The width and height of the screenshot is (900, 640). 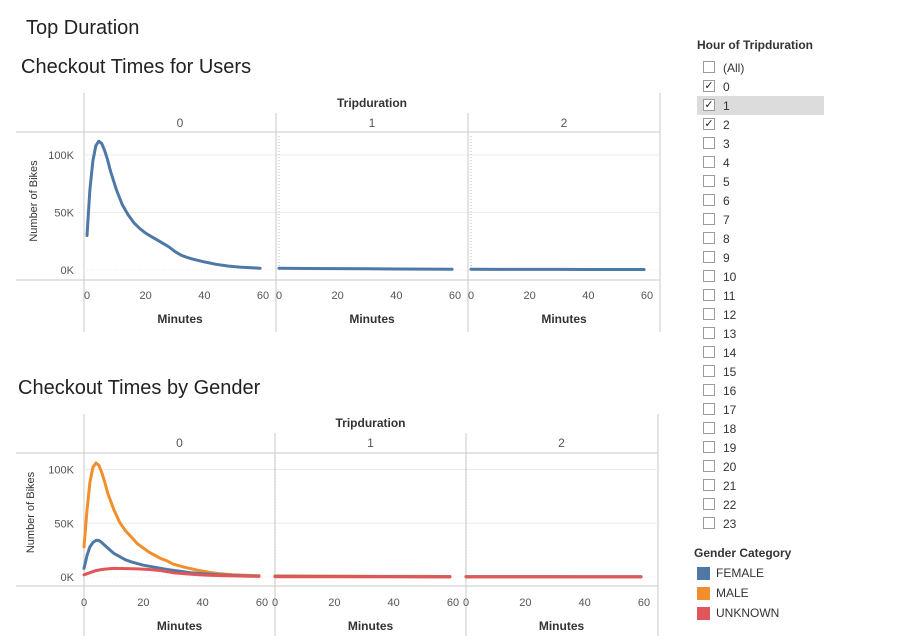 What do you see at coordinates (730, 410) in the screenshot?
I see `filter-item-label: 17` at bounding box center [730, 410].